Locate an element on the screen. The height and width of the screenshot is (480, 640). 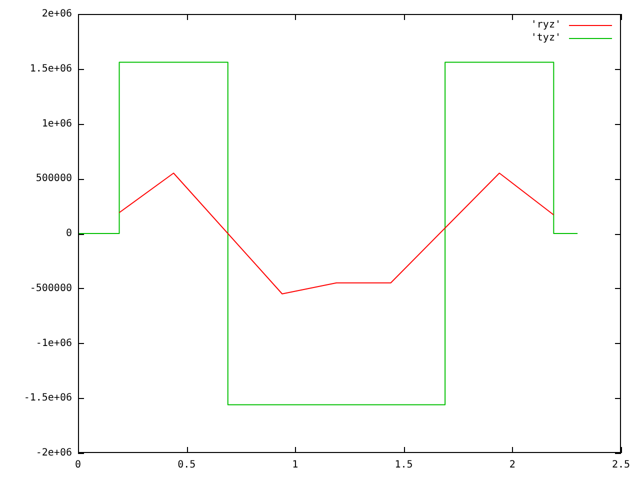
x-tick-label: 1 is located at coordinates (295, 465).